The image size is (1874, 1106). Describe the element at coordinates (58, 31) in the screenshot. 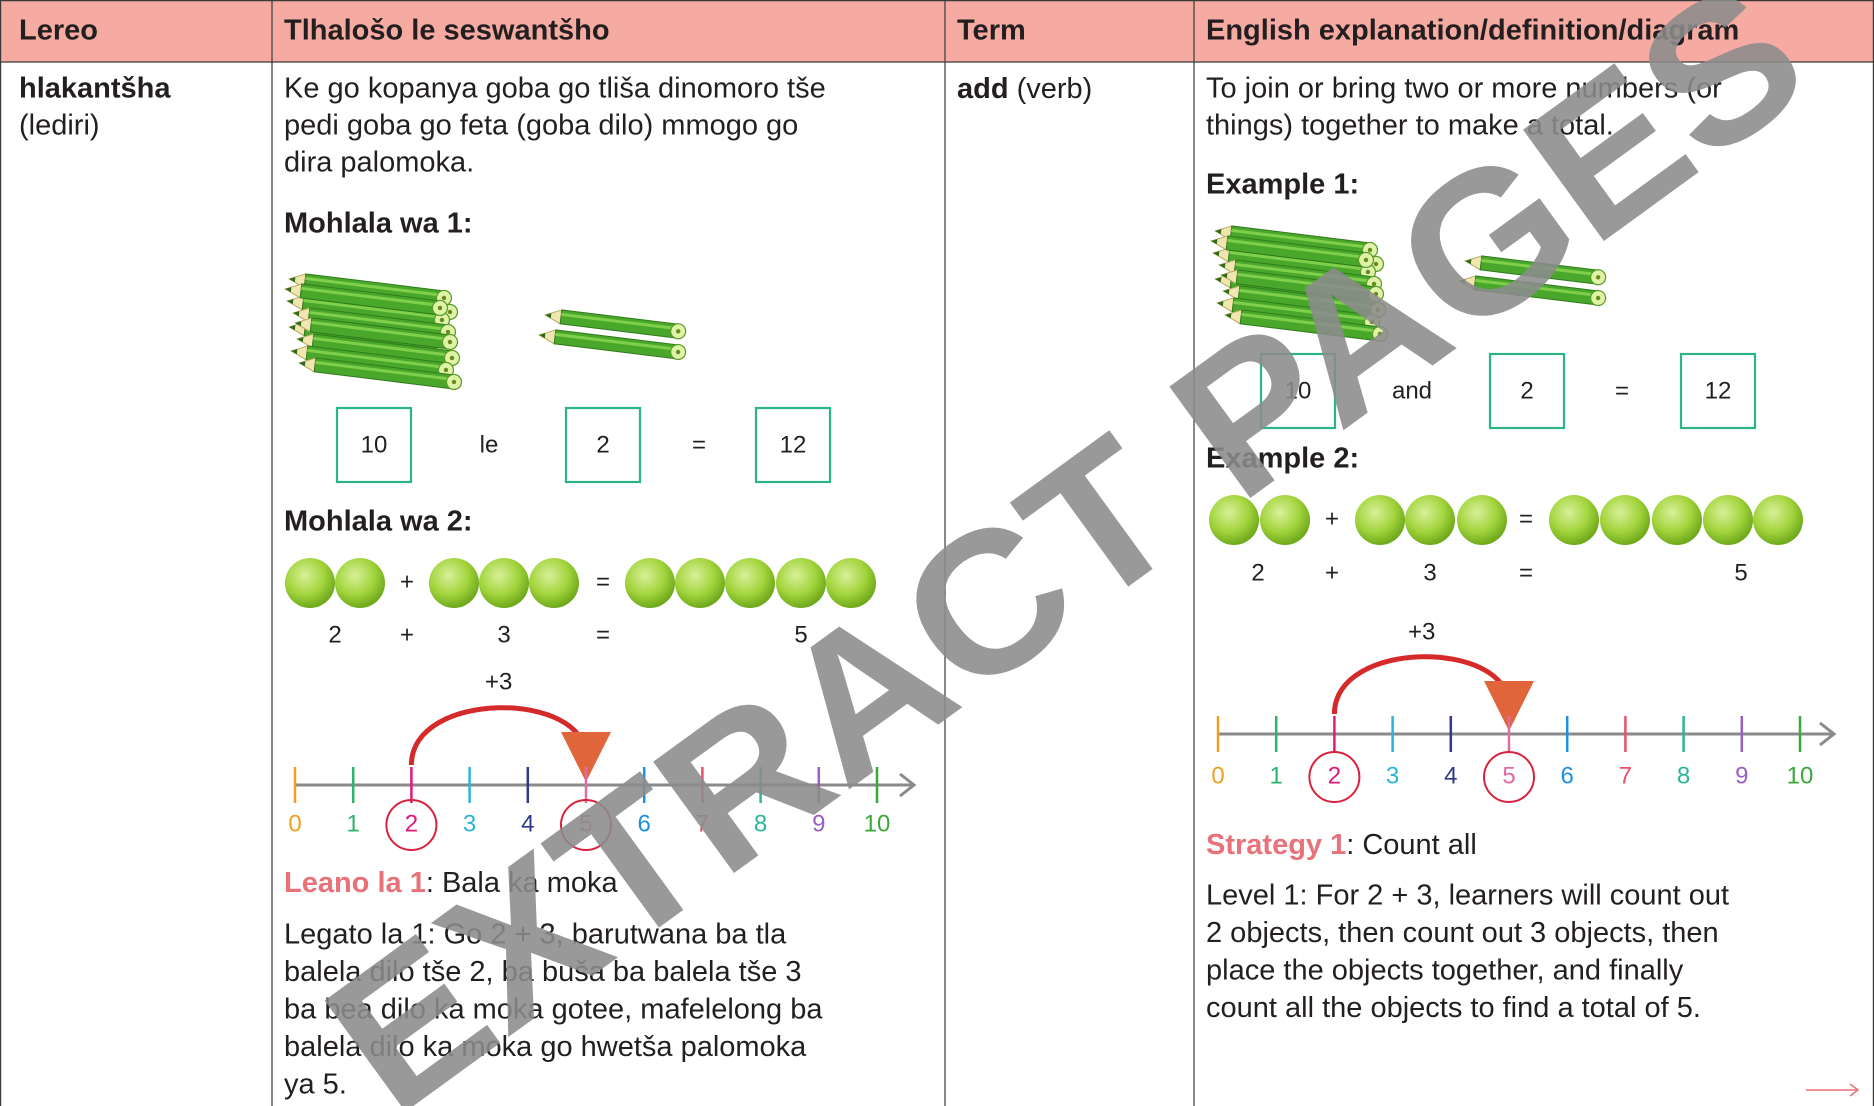

I see `header-cell: Lereo` at that location.